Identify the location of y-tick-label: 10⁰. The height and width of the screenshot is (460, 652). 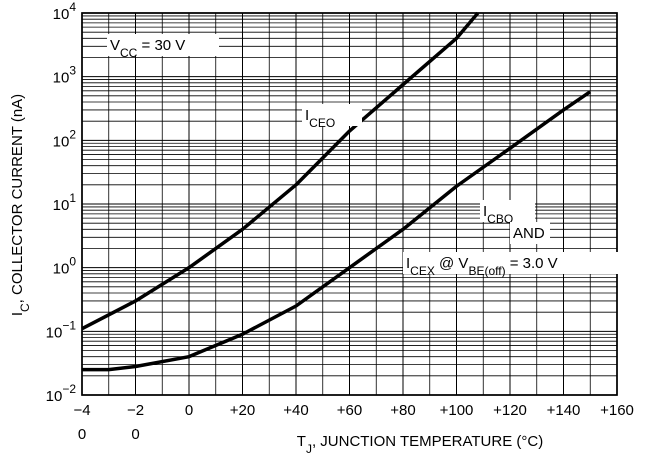
(65, 266).